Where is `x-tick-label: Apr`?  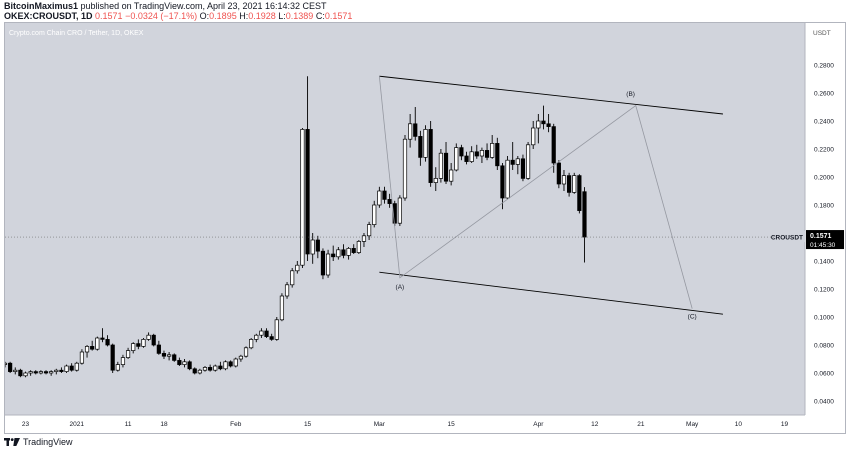 x-tick-label: Apr is located at coordinates (538, 424).